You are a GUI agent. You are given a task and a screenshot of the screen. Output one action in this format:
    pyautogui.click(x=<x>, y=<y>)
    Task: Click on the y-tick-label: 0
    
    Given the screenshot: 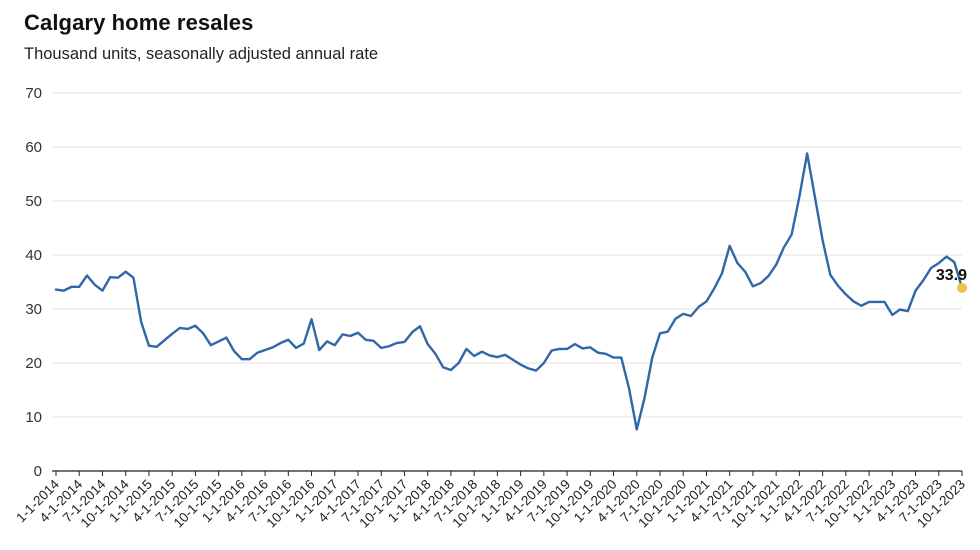 What is the action you would take?
    pyautogui.click(x=38, y=471)
    